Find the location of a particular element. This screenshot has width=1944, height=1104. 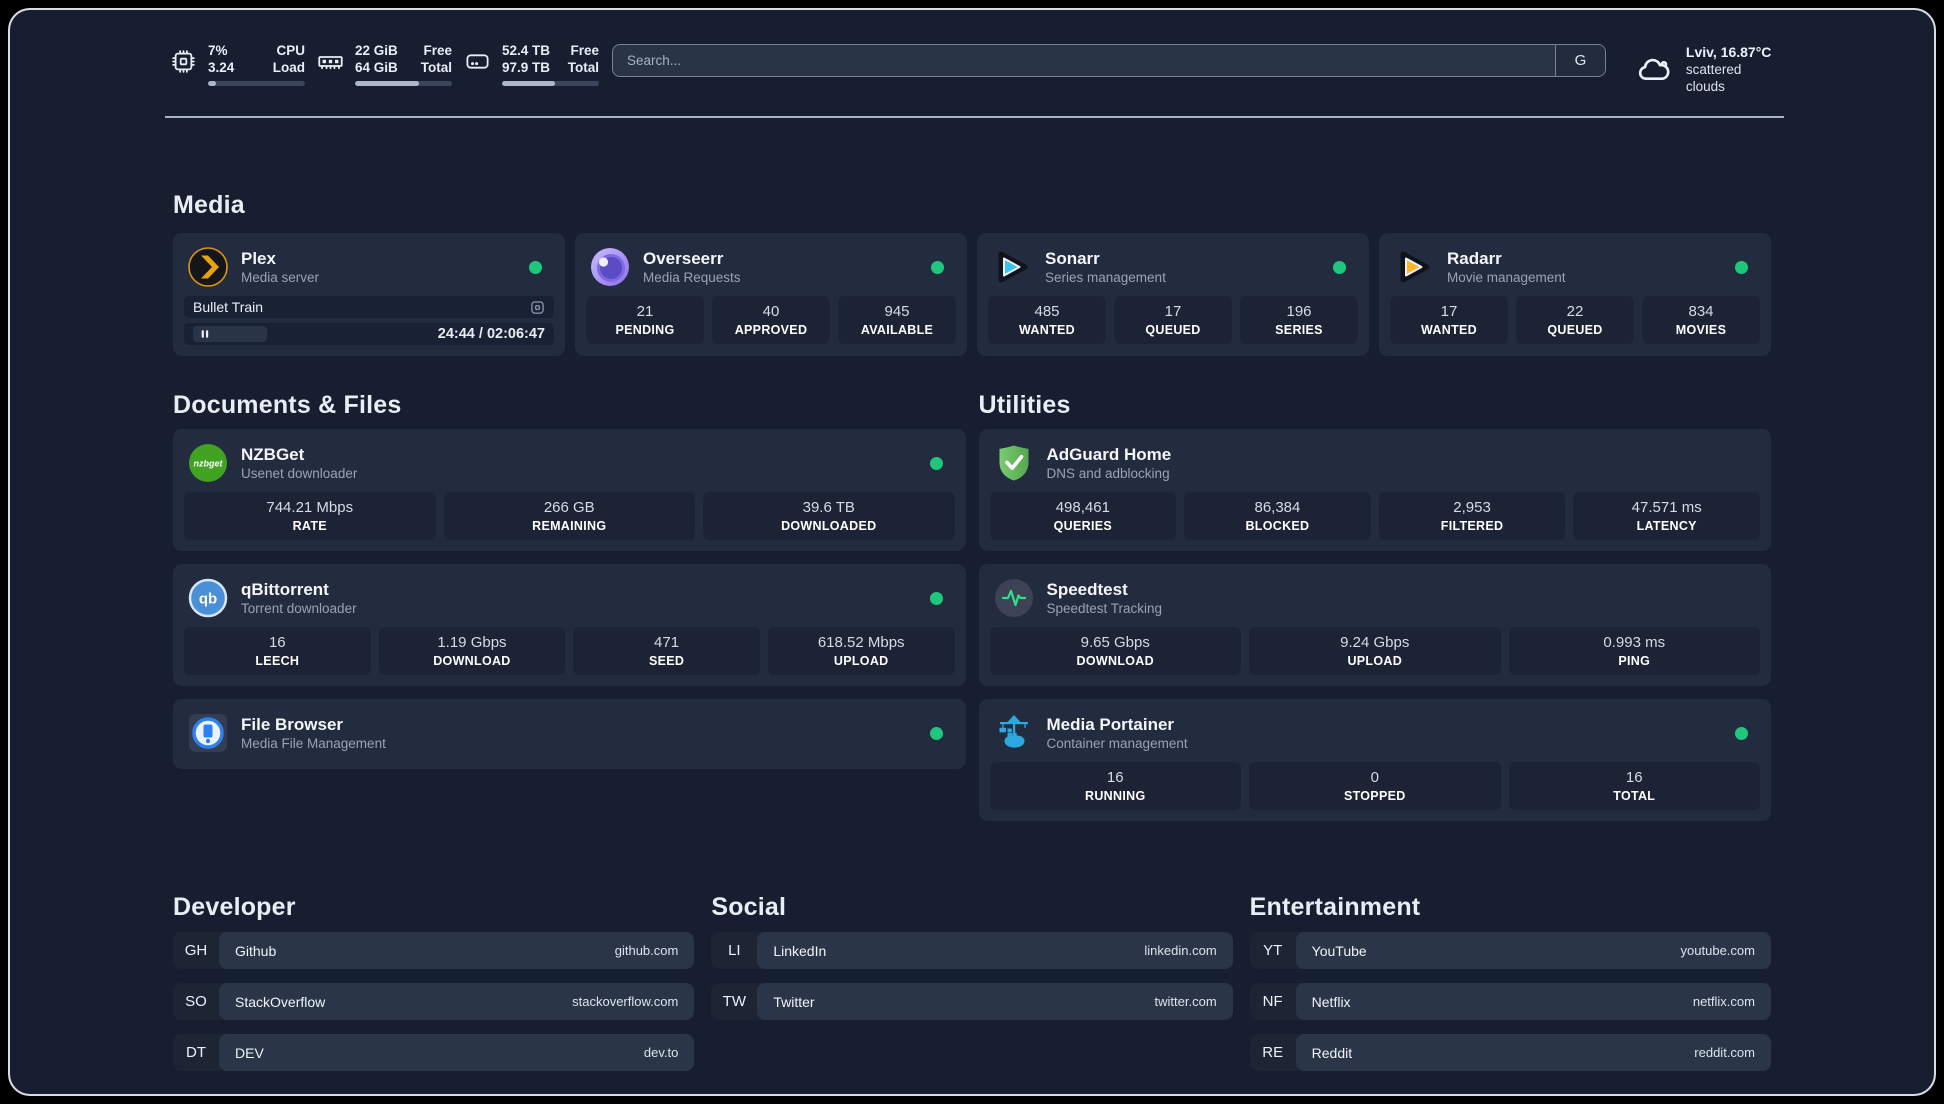

speedtest-link: Speedtest Speedtest Tracking is located at coordinates (1375, 600).